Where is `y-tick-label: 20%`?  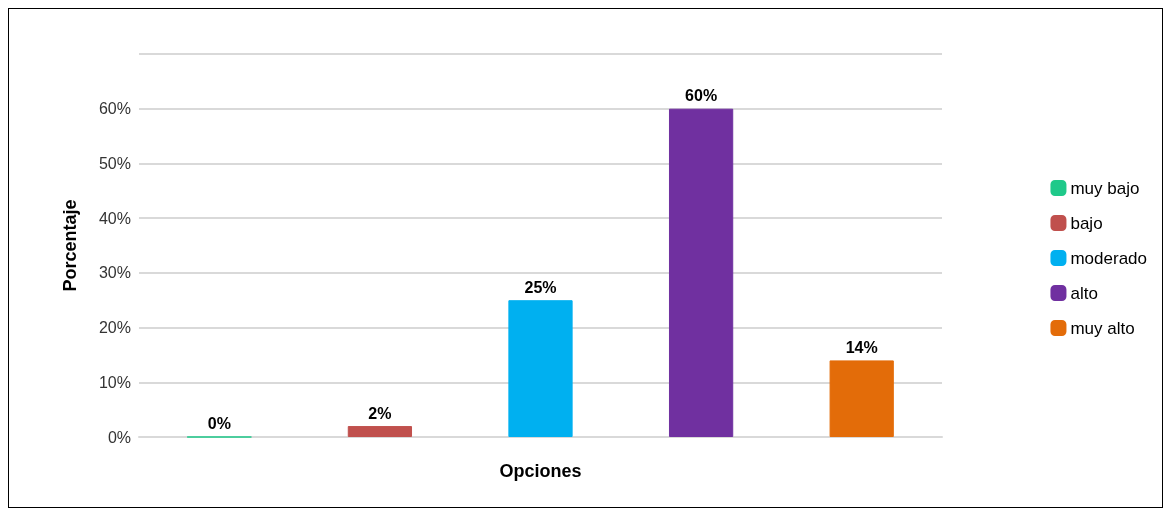
y-tick-label: 20% is located at coordinates (114, 328).